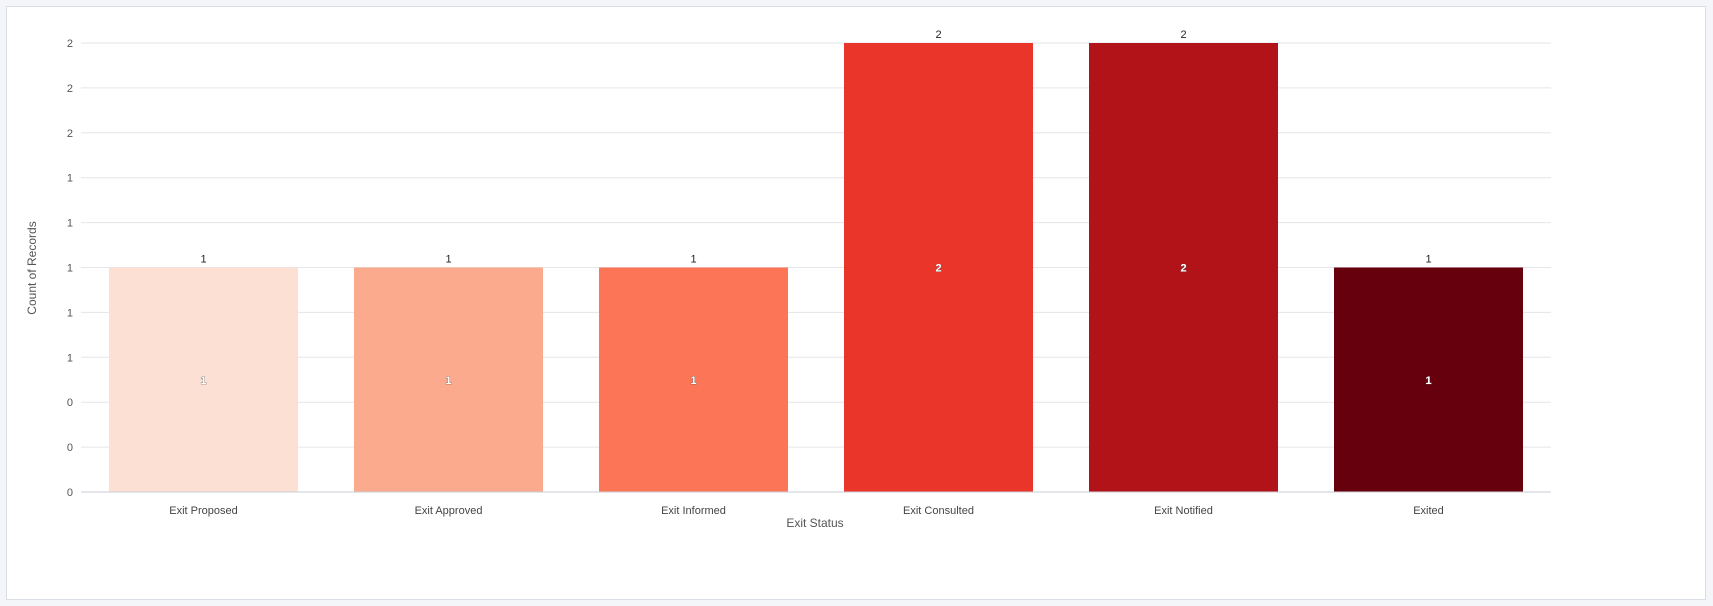 Image resolution: width=1713 pixels, height=606 pixels. I want to click on x-tick-label: Exit Approved, so click(449, 511).